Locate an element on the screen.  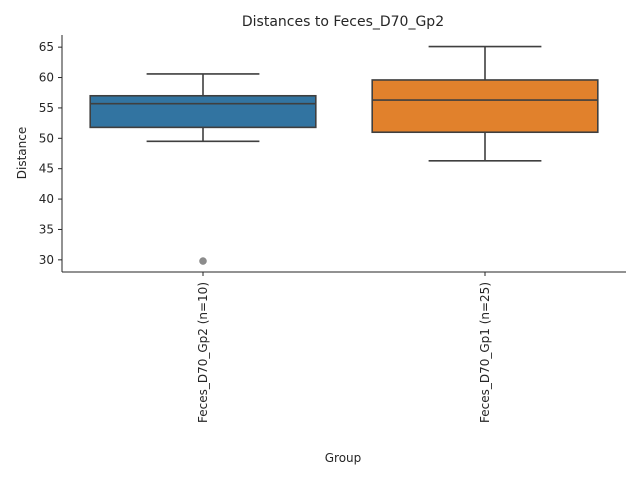
y-tick-label: 60 is located at coordinates (46, 78).